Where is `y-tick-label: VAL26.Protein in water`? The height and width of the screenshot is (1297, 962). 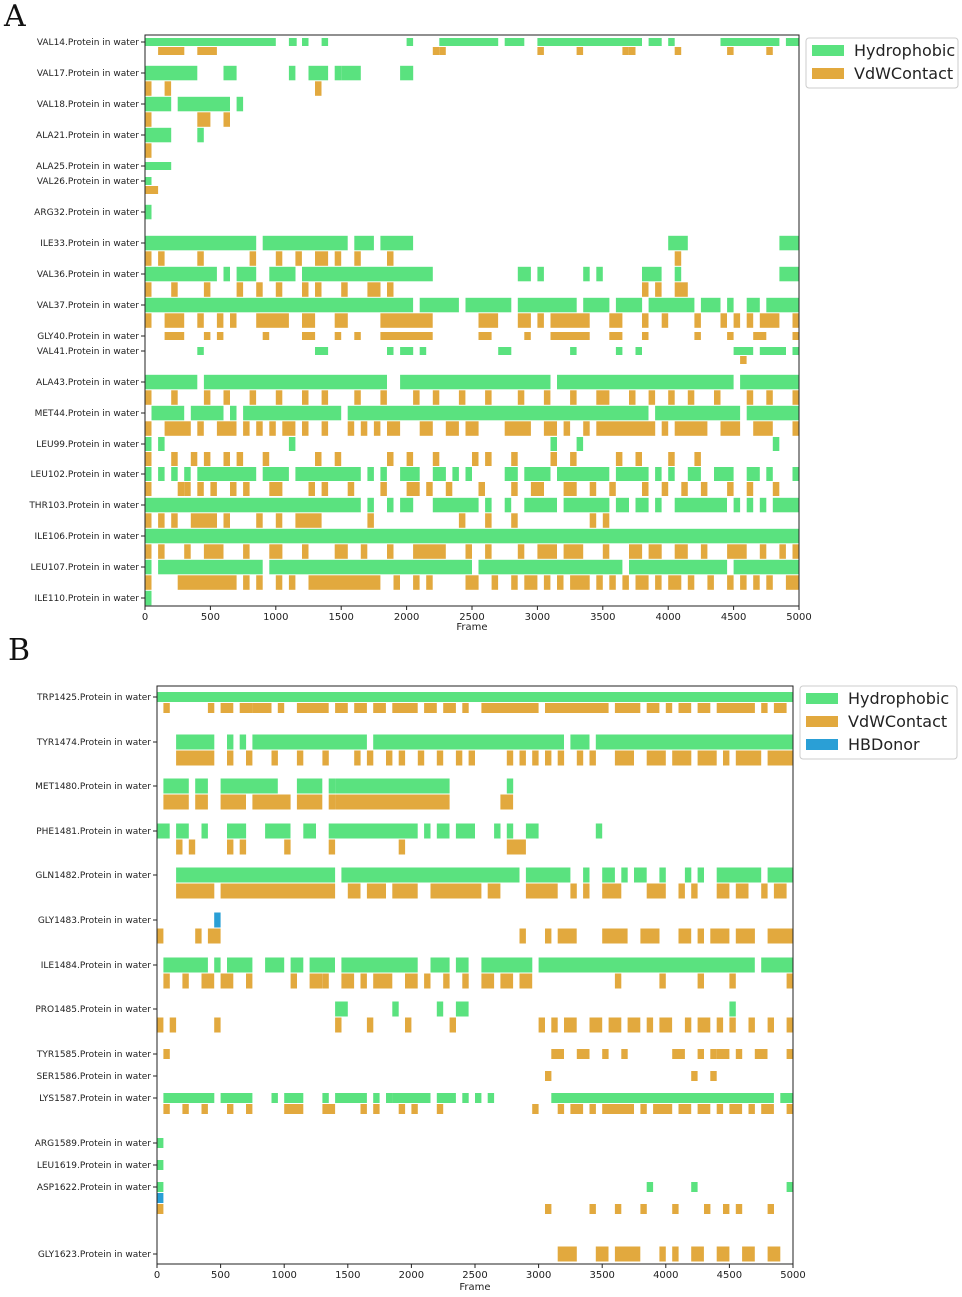 y-tick-label: VAL26.Protein in water is located at coordinates (88, 182).